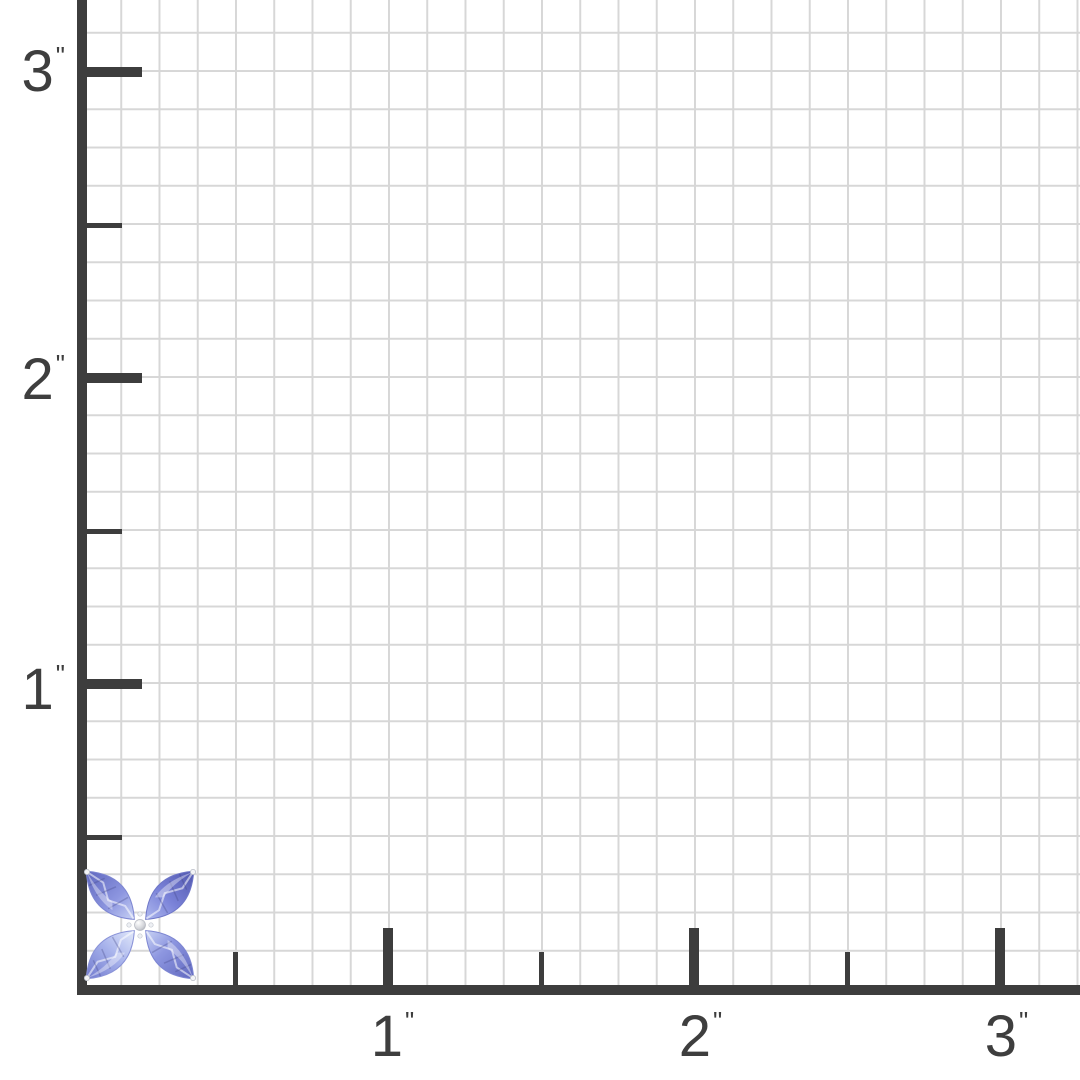 This screenshot has width=1080, height=1080. Describe the element at coordinates (111, 378) in the screenshot. I see `y-major-tick-2in` at that location.